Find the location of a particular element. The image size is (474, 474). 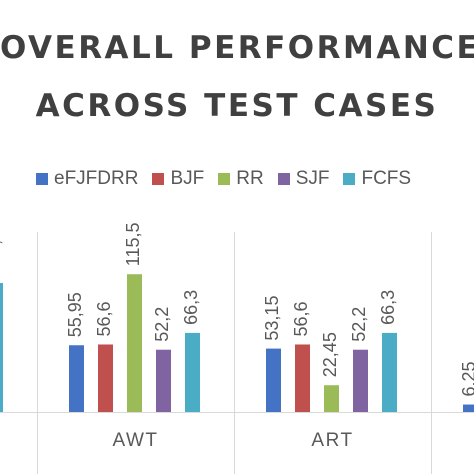

legend-label-rr: RR is located at coordinates (250, 178).